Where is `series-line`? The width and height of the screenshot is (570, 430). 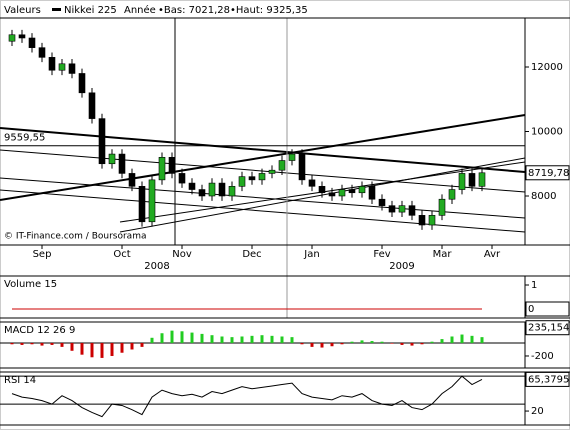
series-line is located at coordinates (247, 396).